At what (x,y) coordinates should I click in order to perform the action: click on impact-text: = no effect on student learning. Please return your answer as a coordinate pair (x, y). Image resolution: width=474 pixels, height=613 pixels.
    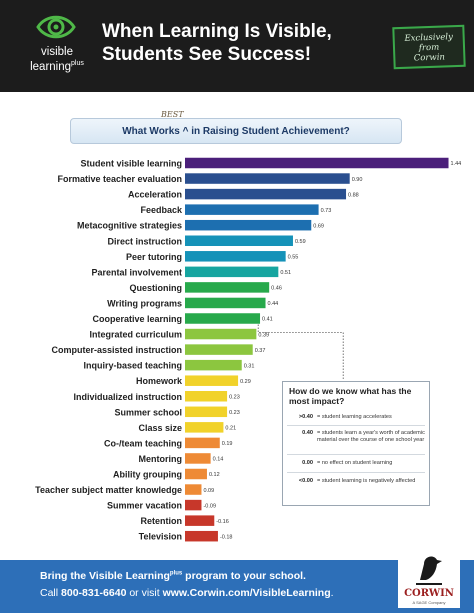
    Looking at the image, I should click on (355, 463).